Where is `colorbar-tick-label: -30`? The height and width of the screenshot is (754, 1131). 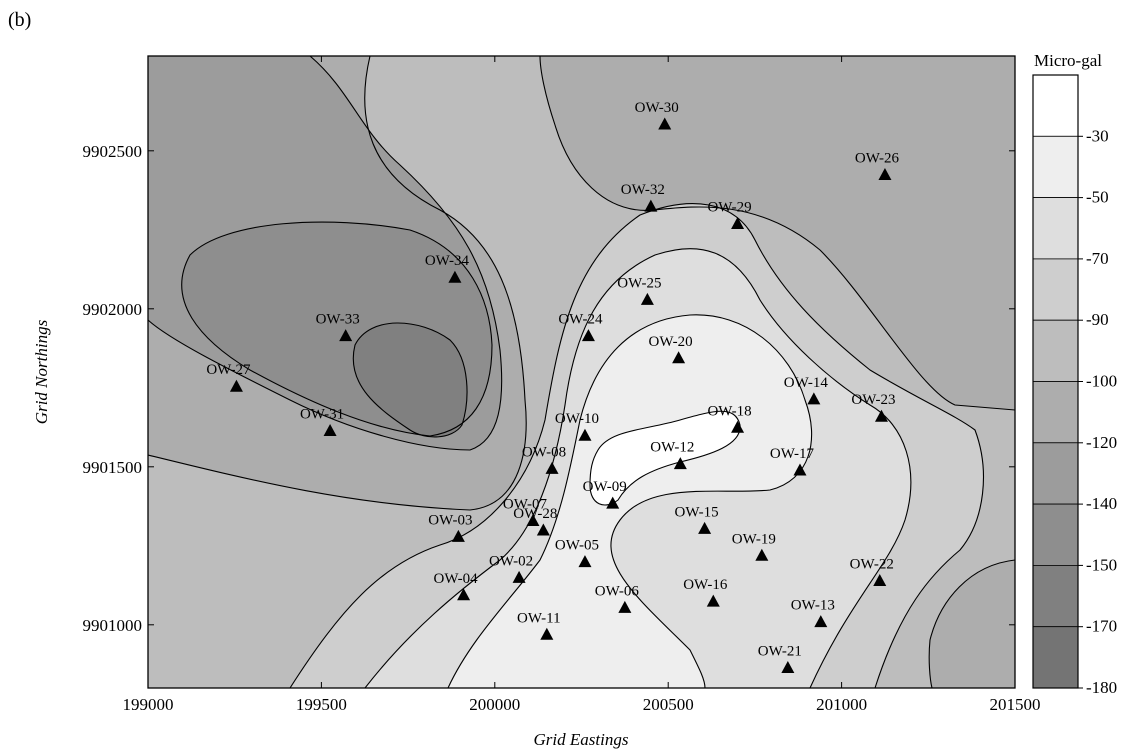 colorbar-tick-label: -30 is located at coordinates (1097, 135).